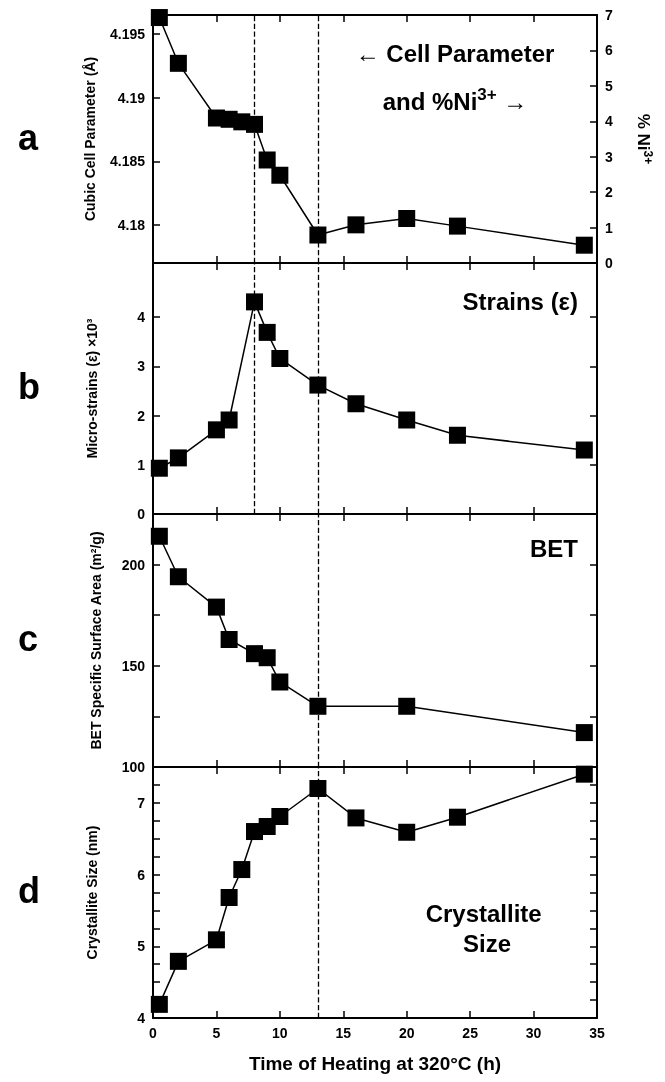 The image size is (665, 1082). What do you see at coordinates (96, 640) in the screenshot?
I see `y-axis-title: BET Specific Surface Area (m²/g)` at bounding box center [96, 640].